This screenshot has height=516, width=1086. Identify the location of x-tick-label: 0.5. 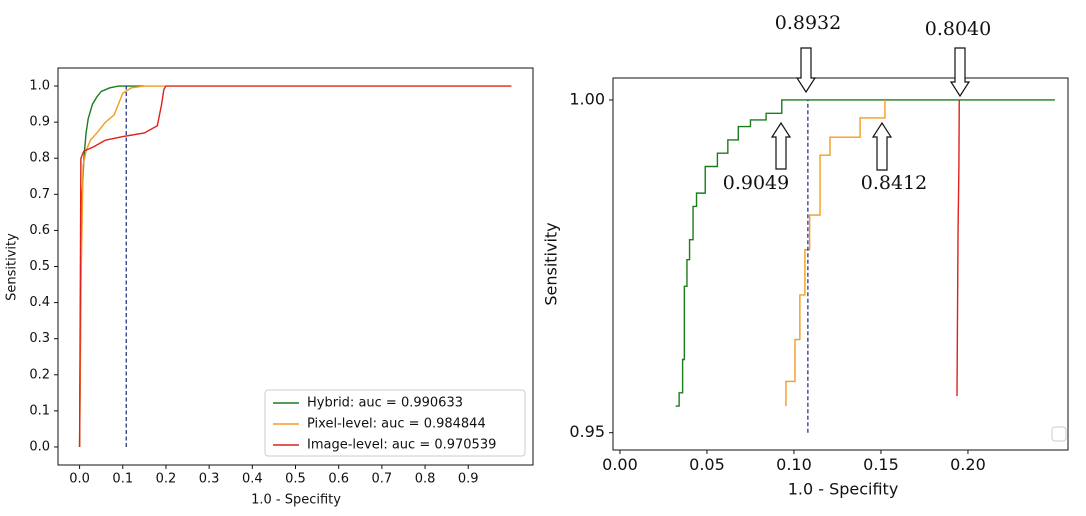
(295, 479).